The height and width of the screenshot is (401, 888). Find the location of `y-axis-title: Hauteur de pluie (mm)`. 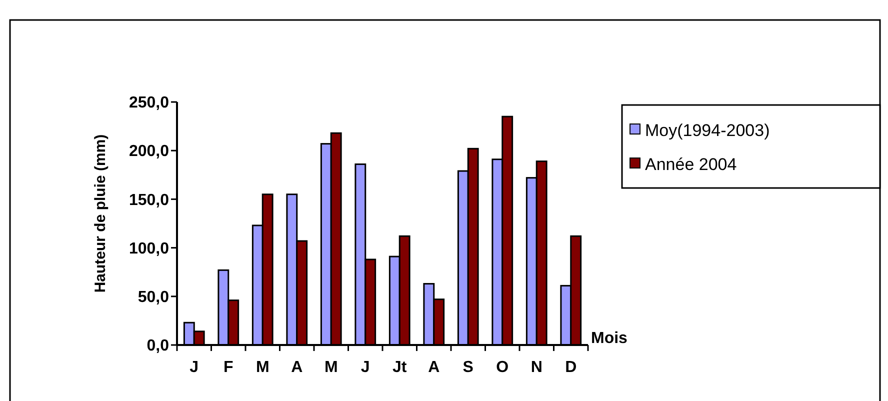

y-axis-title: Hauteur de pluie (mm) is located at coordinates (100, 213).